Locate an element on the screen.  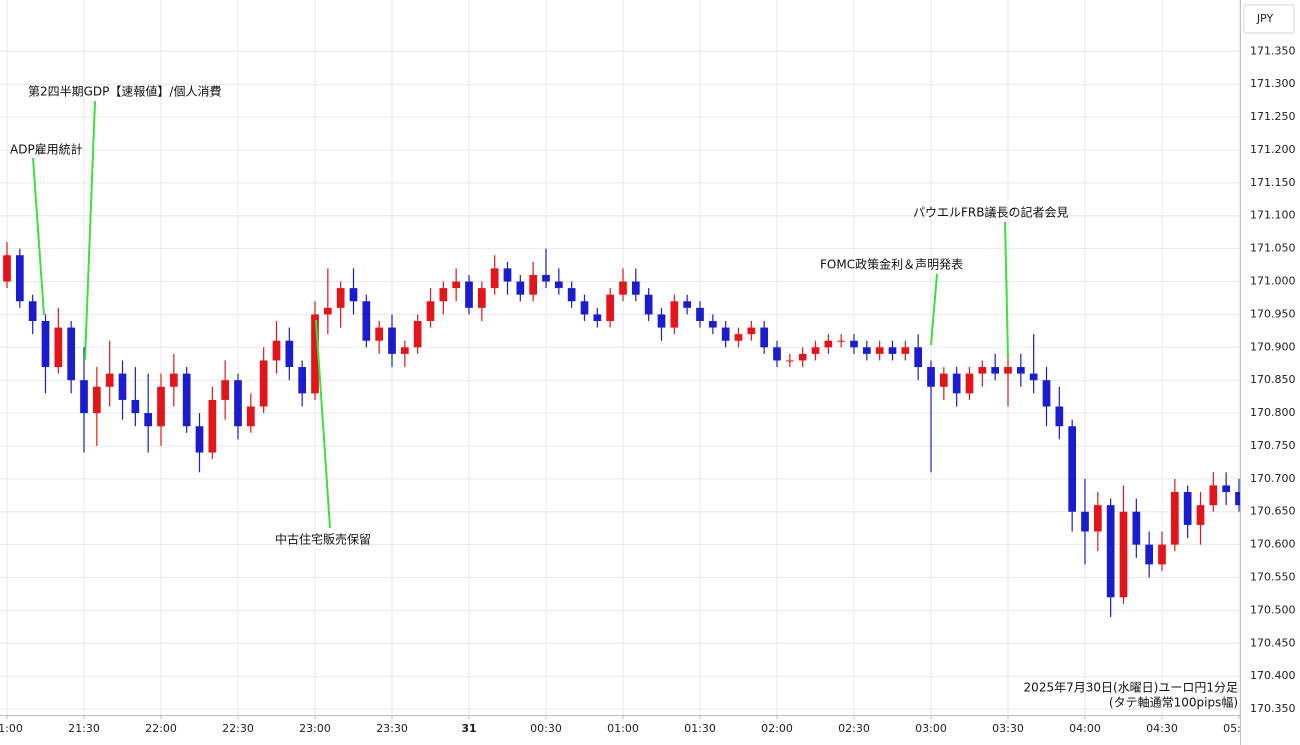
x-tick-label: 02:30 is located at coordinates (854, 728).